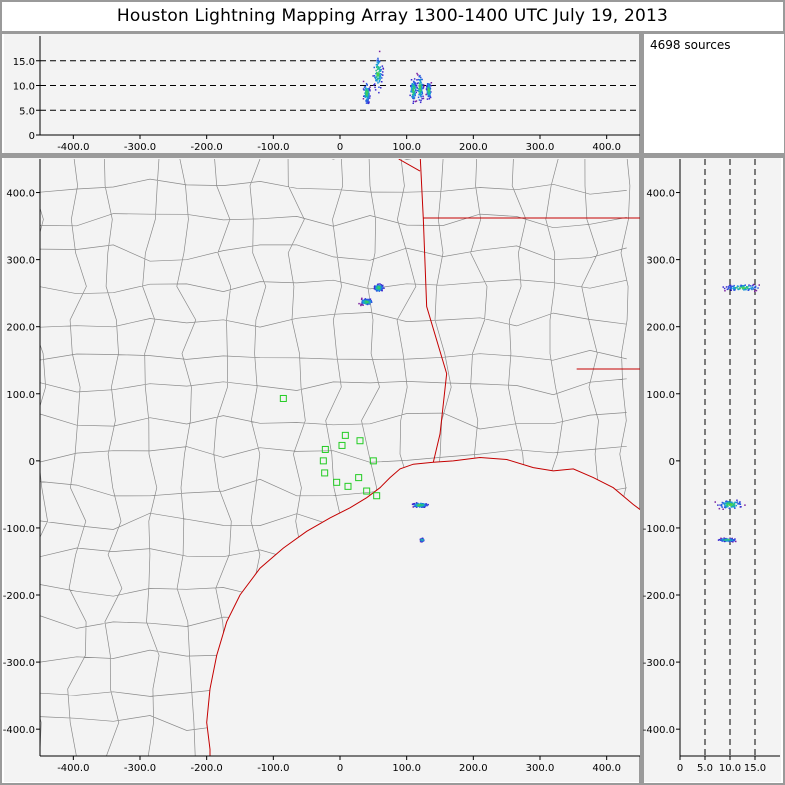 The width and height of the screenshot is (785, 785). What do you see at coordinates (659, 663) in the screenshot?
I see `y-tick-label: -300.0` at bounding box center [659, 663].